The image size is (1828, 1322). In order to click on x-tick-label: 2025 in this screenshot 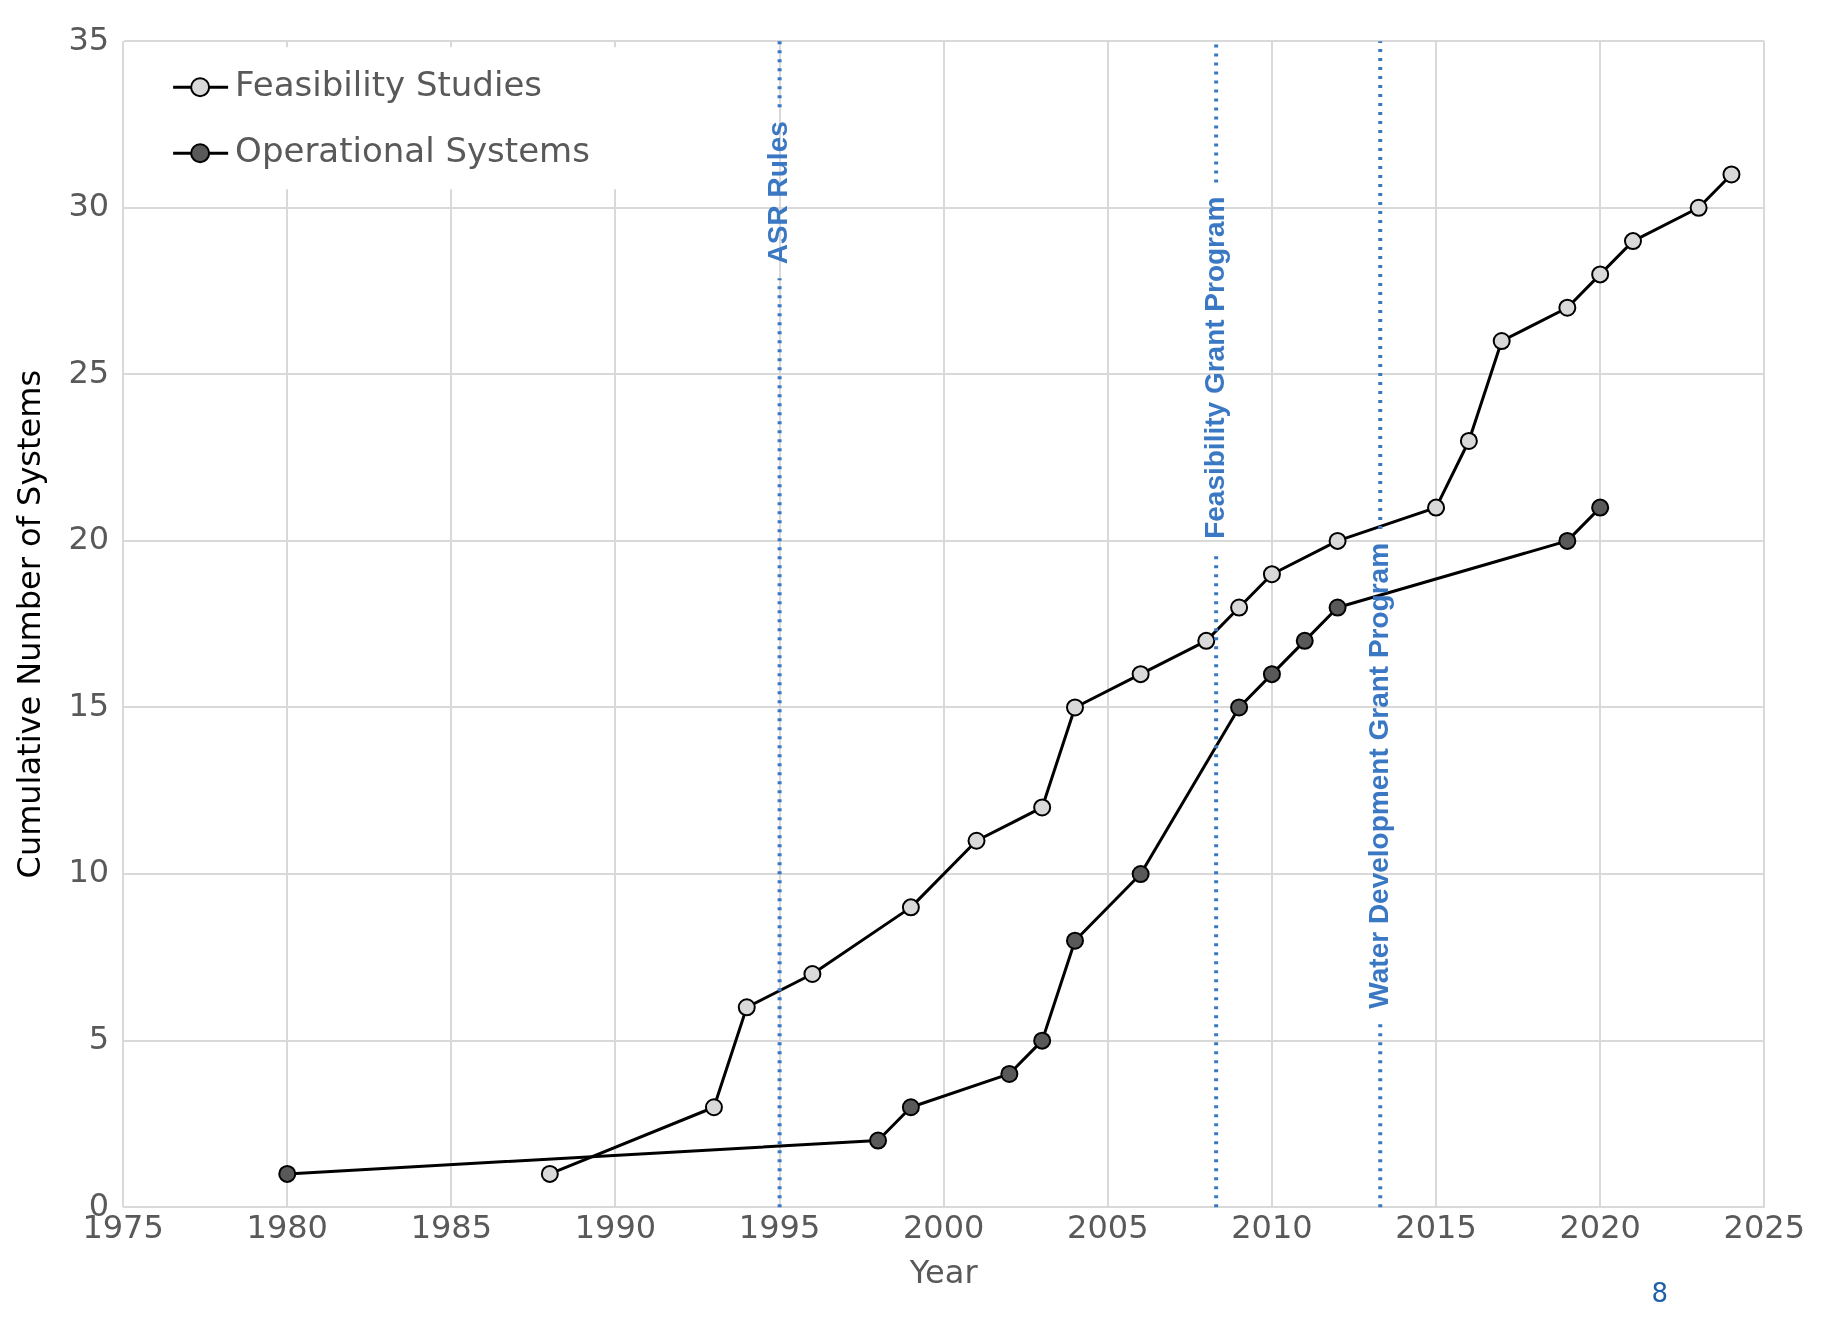, I will do `click(1764, 1226)`.